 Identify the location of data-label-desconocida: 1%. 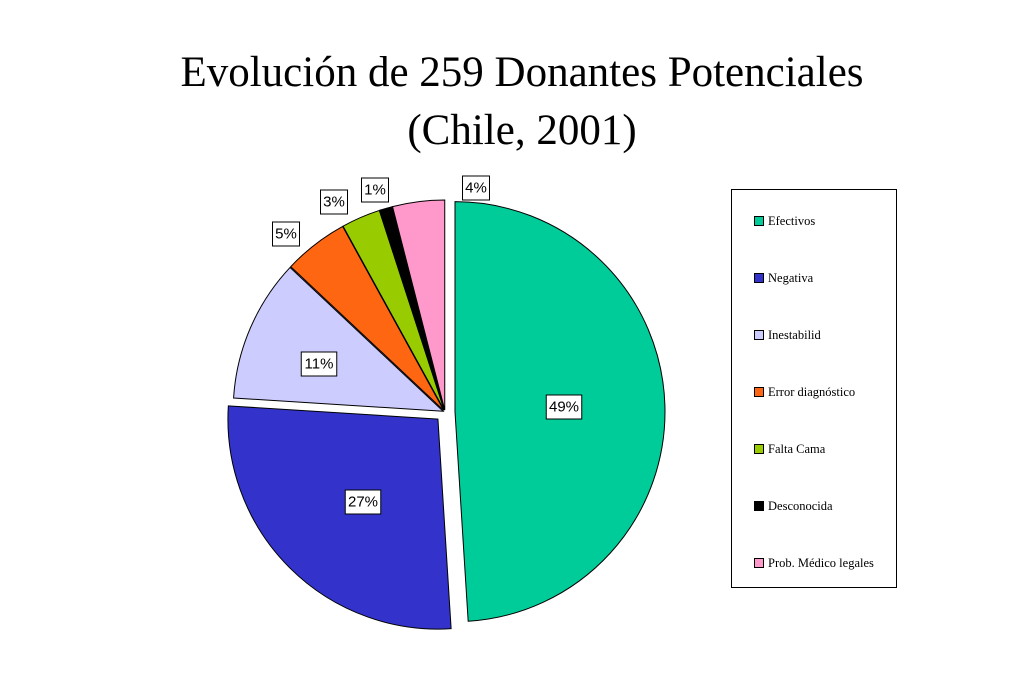
(375, 190).